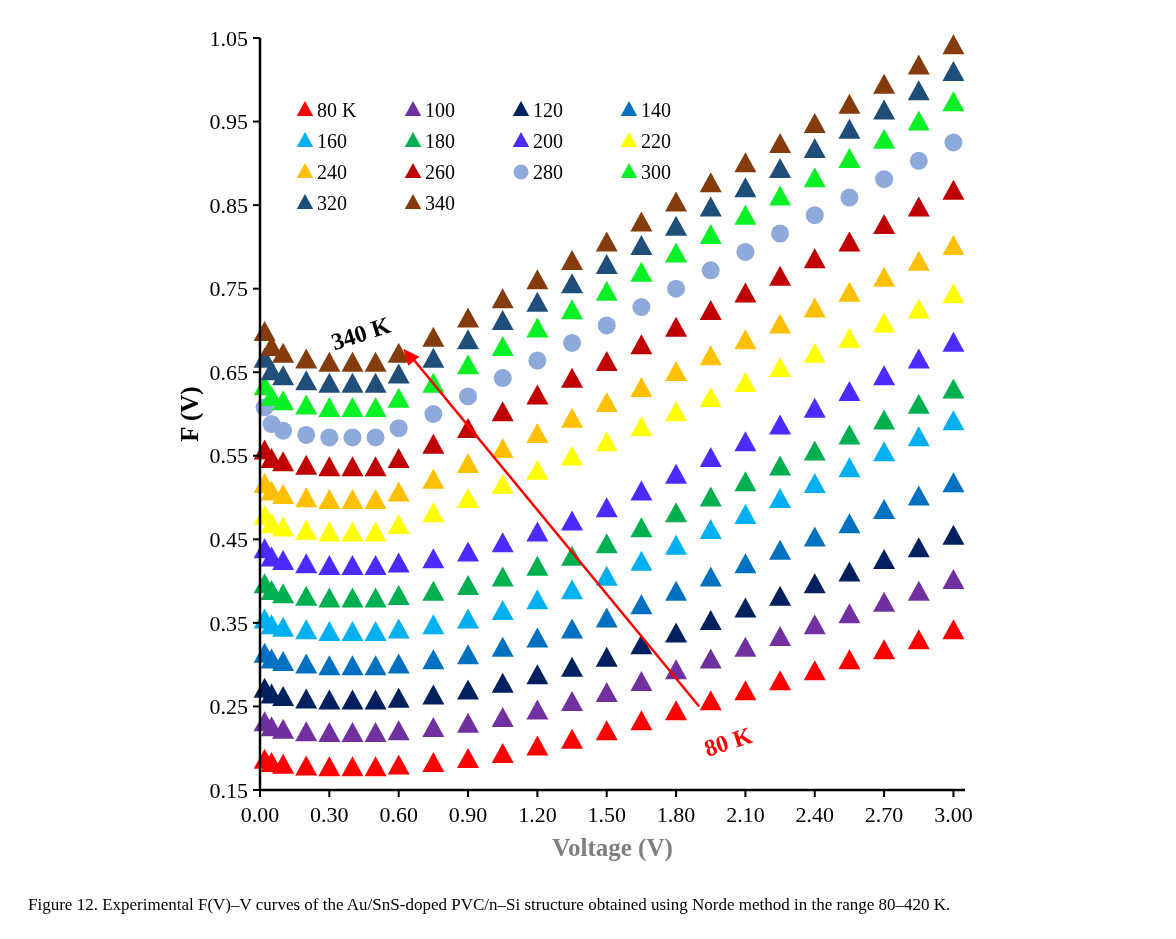 The image size is (1176, 939). Describe the element at coordinates (548, 172) in the screenshot. I see `legend-label: 280` at that location.